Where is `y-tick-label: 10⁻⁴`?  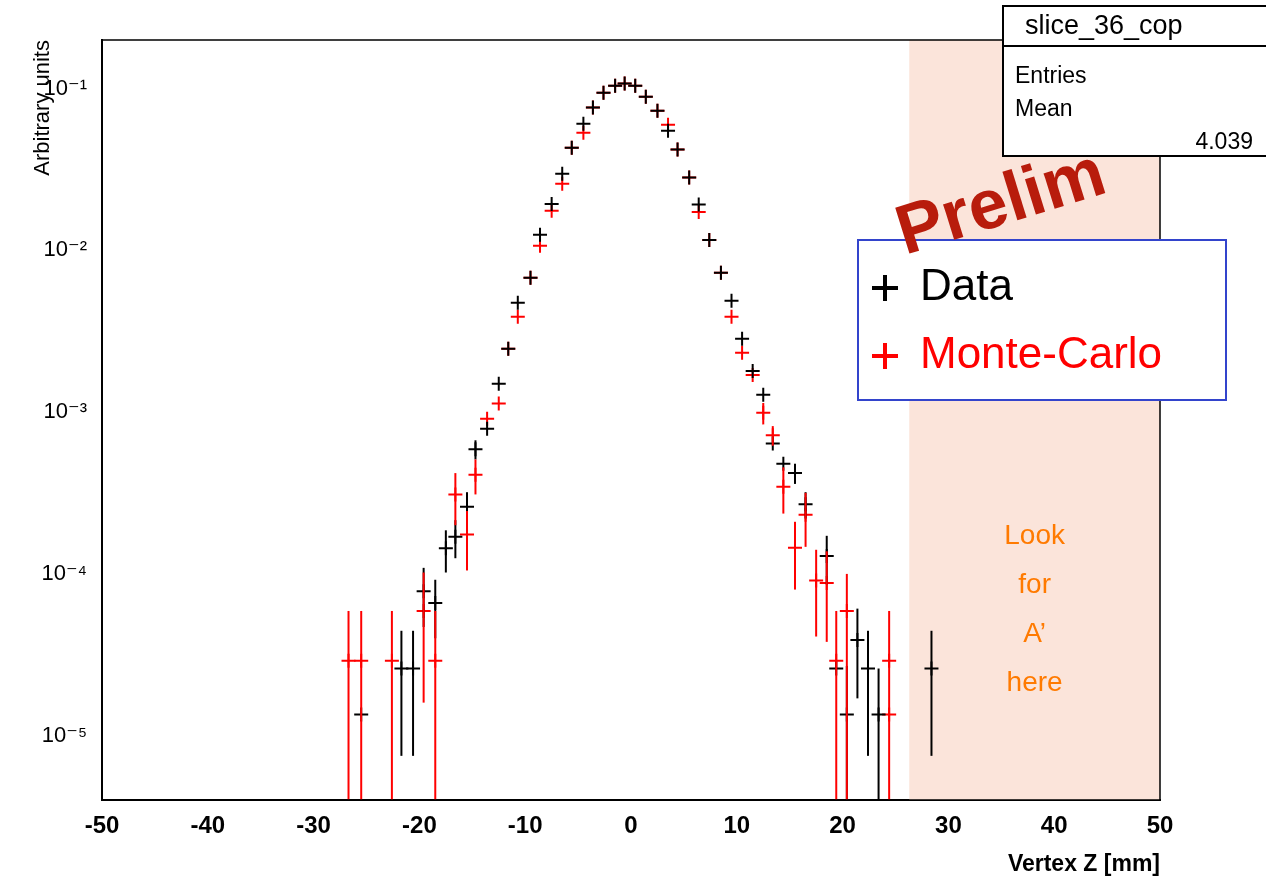
y-tick-label: 10⁻⁴ is located at coordinates (64, 572).